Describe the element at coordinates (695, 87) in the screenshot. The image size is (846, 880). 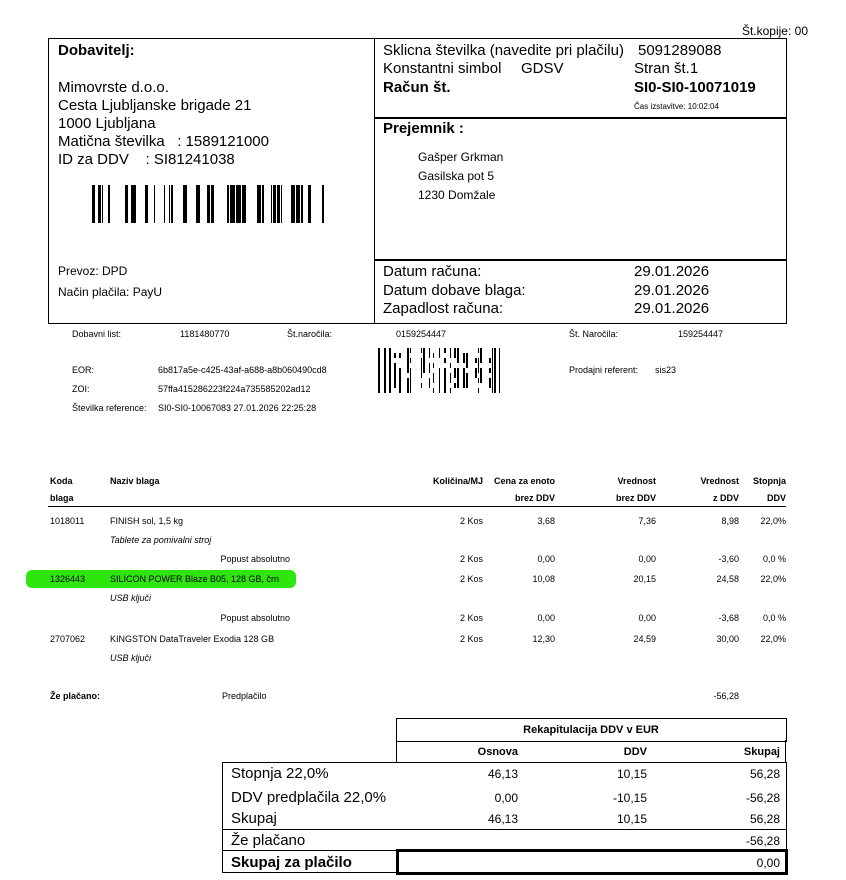
I see `invoice-number: SI0-SI0-10071019` at that location.